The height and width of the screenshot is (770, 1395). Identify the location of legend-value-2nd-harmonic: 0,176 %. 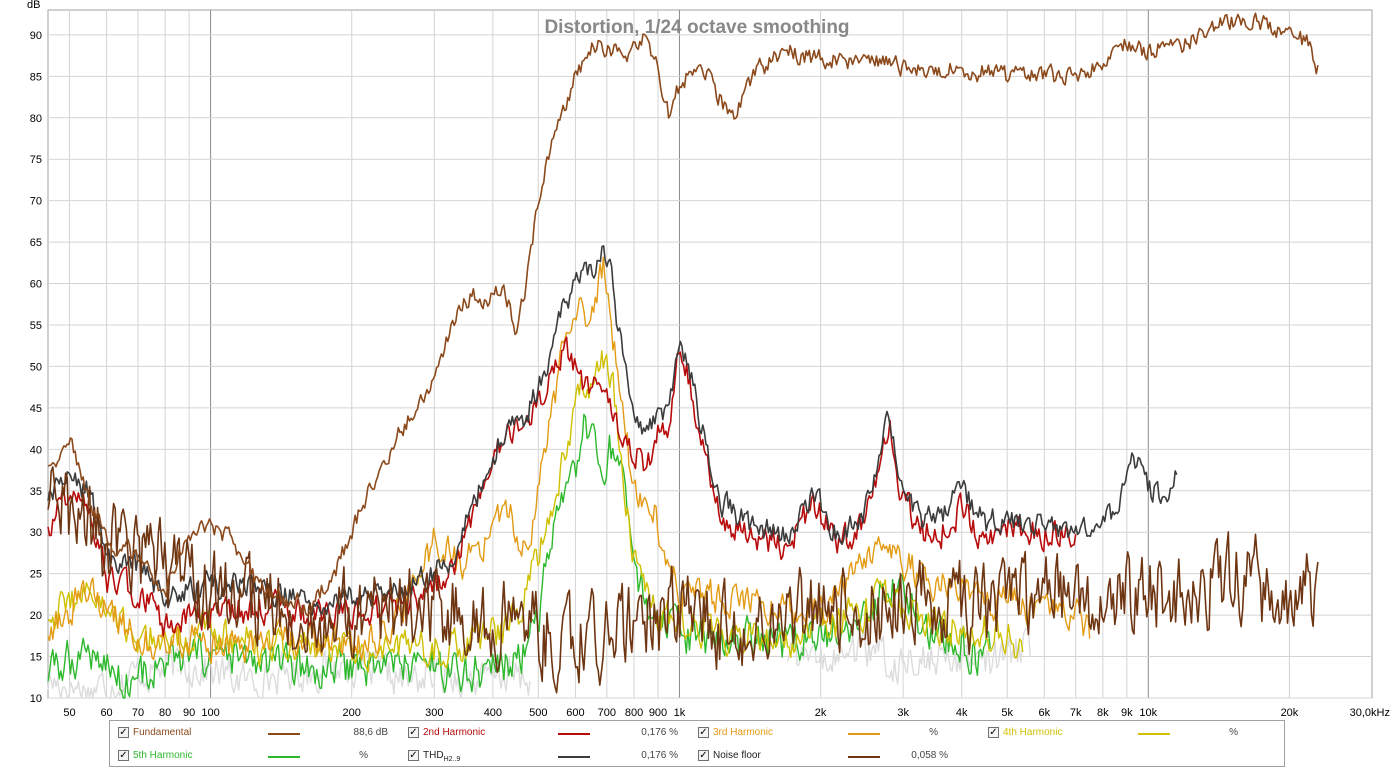
(659, 732).